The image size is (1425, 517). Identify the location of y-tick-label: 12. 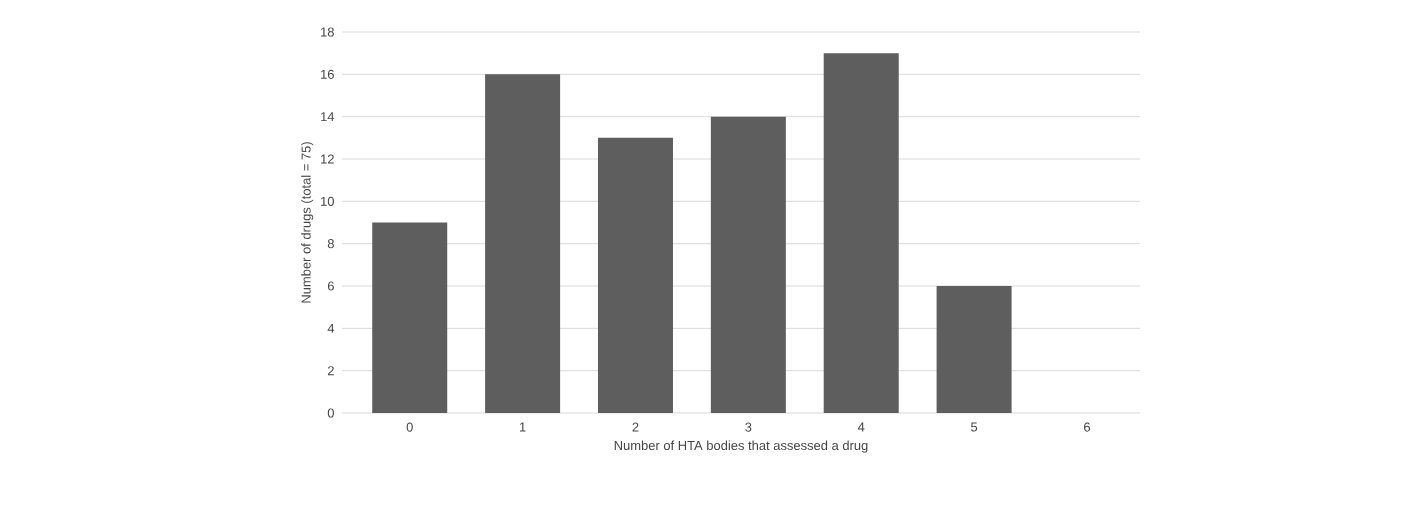
(327, 159).